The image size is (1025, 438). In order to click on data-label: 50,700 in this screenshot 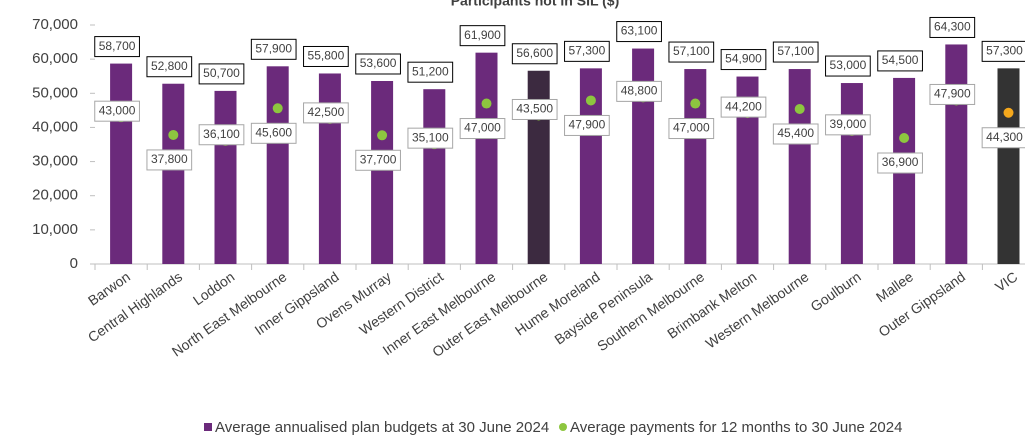, I will do `click(221, 73)`.